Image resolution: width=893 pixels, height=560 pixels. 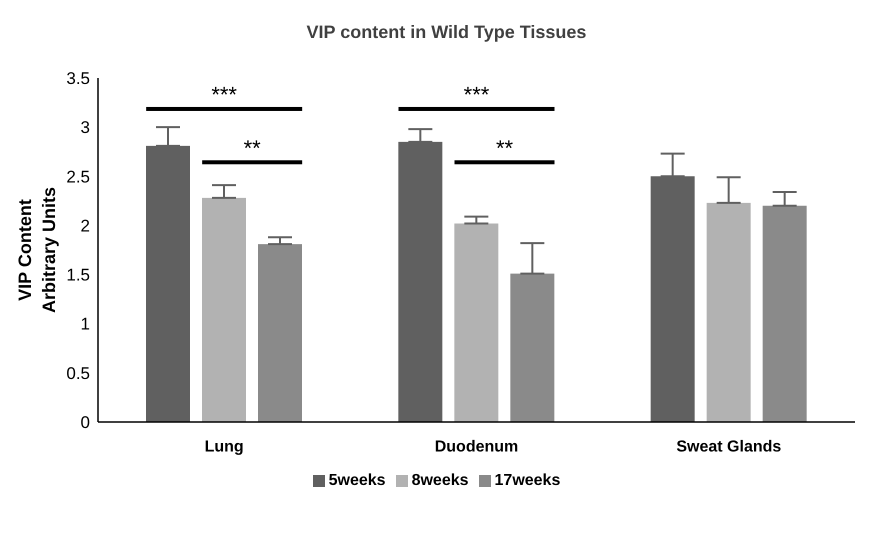 What do you see at coordinates (37, 250) in the screenshot?
I see `y-axis-title: VIP Content Arbitrary Units` at bounding box center [37, 250].